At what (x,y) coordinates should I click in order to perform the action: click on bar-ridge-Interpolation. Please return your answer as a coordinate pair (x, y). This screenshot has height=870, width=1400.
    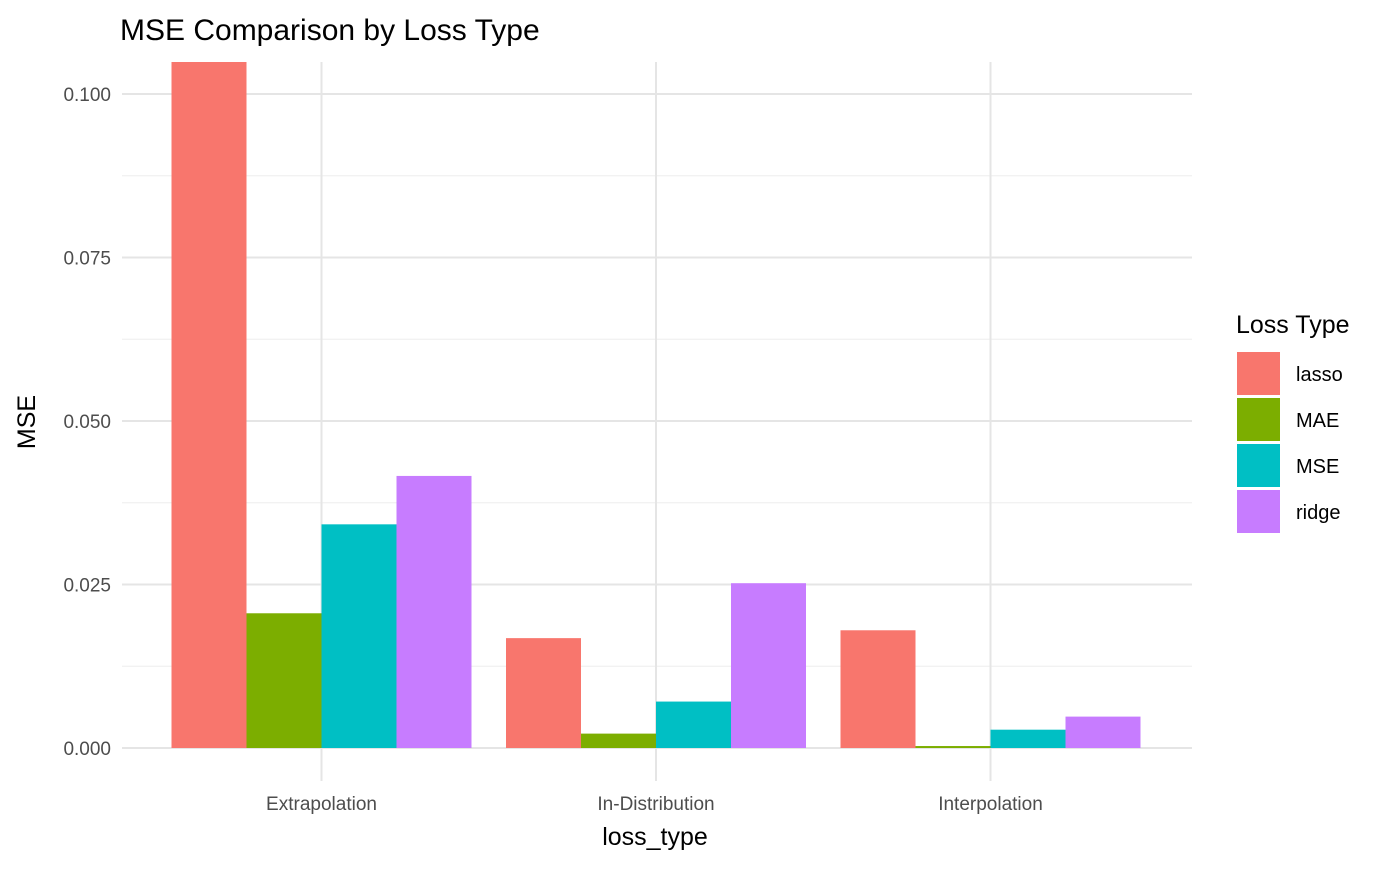
    Looking at the image, I should click on (1103, 732).